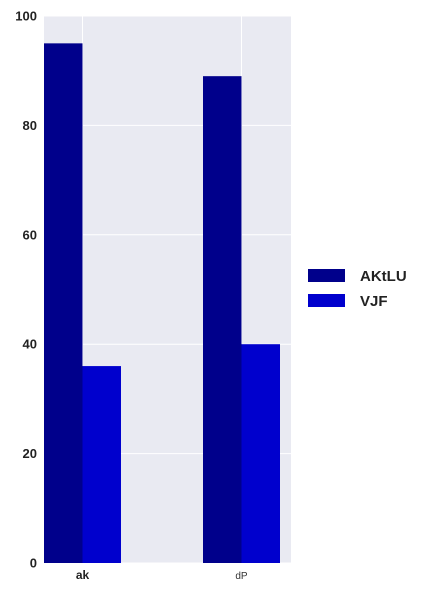 The image size is (444, 592). What do you see at coordinates (260, 453) in the screenshot?
I see `bar-vjf-dp` at bounding box center [260, 453].